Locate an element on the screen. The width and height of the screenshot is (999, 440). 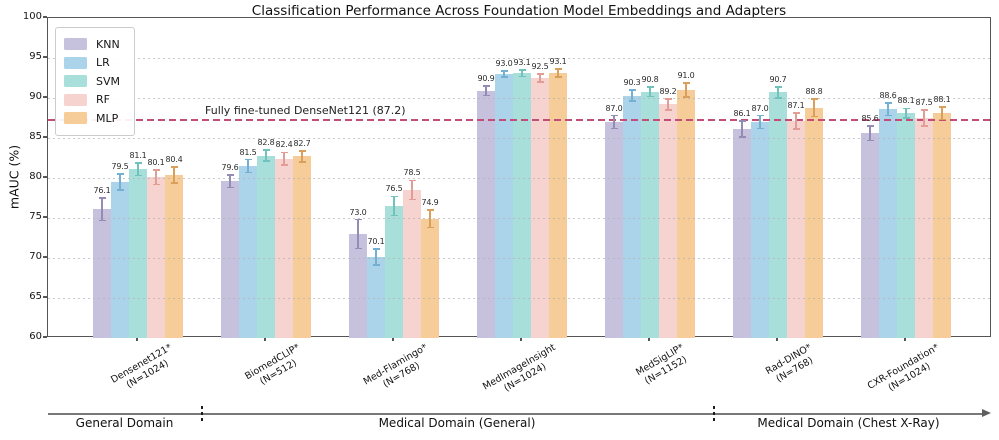
domain-label-1: General Domain is located at coordinates (124, 423).